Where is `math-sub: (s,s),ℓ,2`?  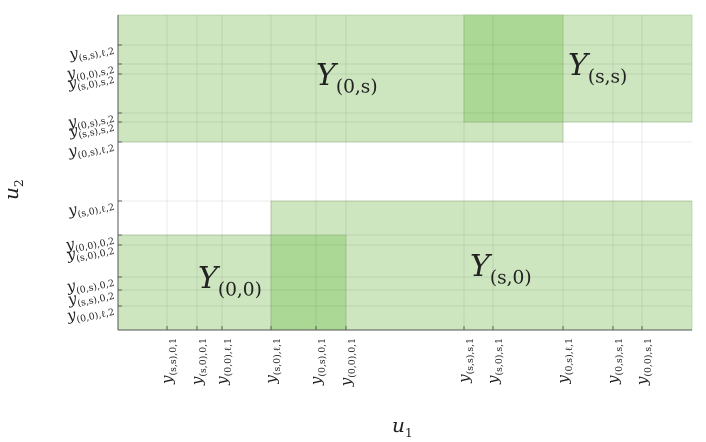 math-sub: (s,s),ℓ,2 is located at coordinates (97, 55).